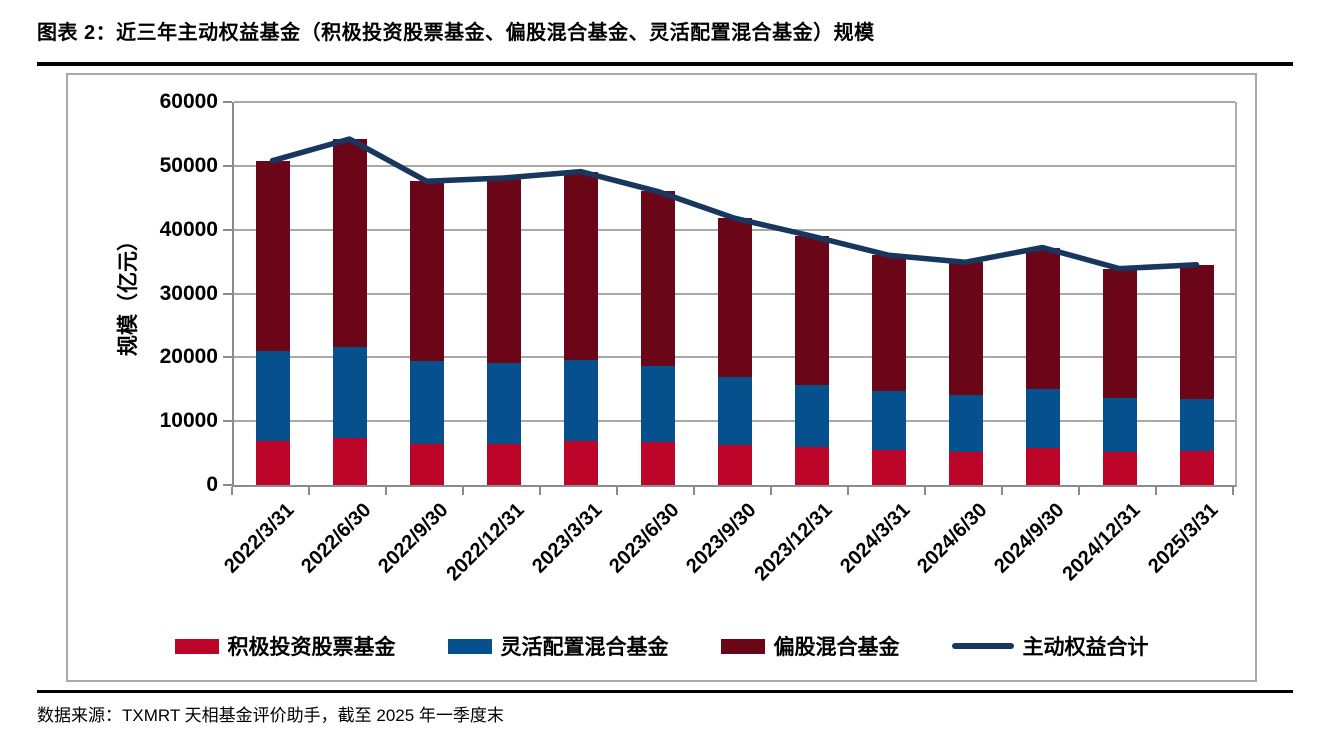 Image resolution: width=1327 pixels, height=730 pixels. Describe the element at coordinates (665, 64) in the screenshot. I see `title-divider` at that location.